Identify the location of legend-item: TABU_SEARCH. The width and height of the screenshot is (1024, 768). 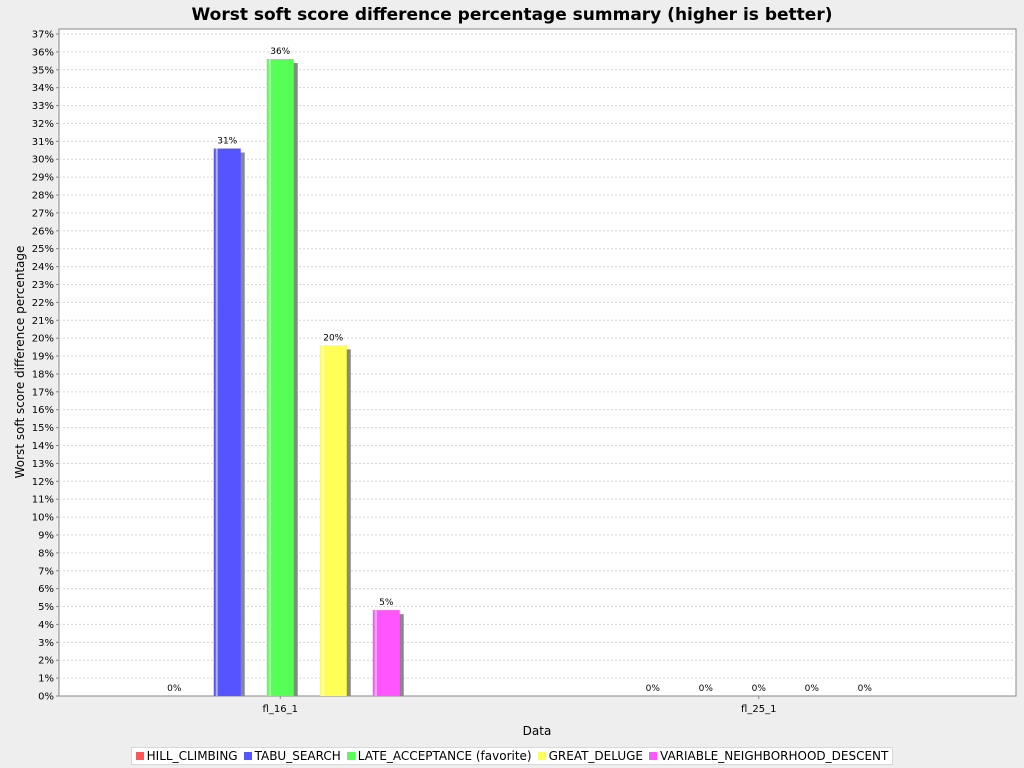
(292, 756).